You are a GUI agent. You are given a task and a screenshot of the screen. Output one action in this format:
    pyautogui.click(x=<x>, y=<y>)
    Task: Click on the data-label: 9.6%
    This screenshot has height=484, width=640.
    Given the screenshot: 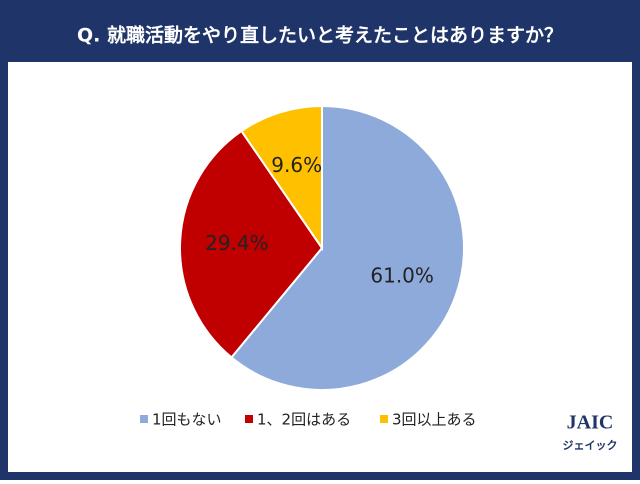 What is the action you would take?
    pyautogui.click(x=296, y=165)
    